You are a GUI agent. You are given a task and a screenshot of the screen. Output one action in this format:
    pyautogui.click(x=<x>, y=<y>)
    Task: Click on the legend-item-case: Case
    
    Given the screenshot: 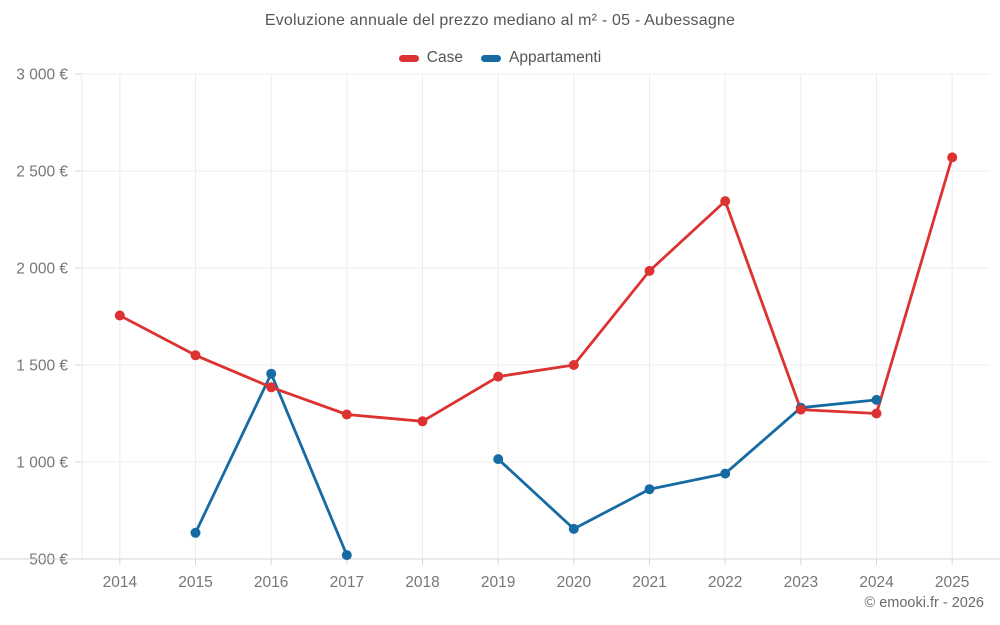 What is the action you would take?
    pyautogui.click(x=430, y=58)
    